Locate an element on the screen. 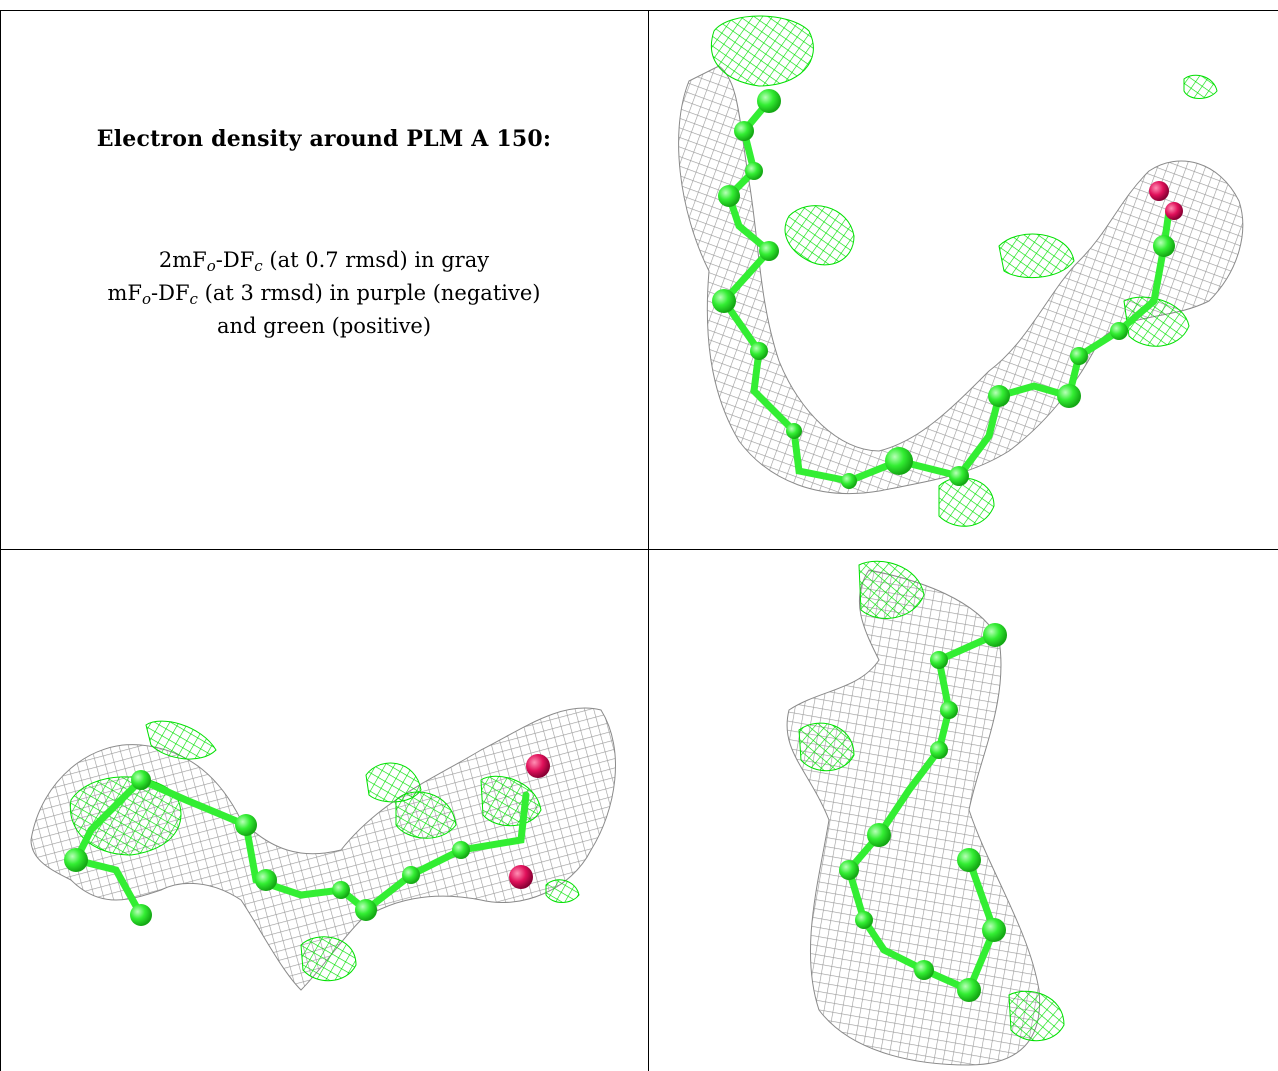 Image resolution: width=1278 pixels, height=1071 pixels. caption-title: Electron density around PLM A 150: is located at coordinates (324, 139).